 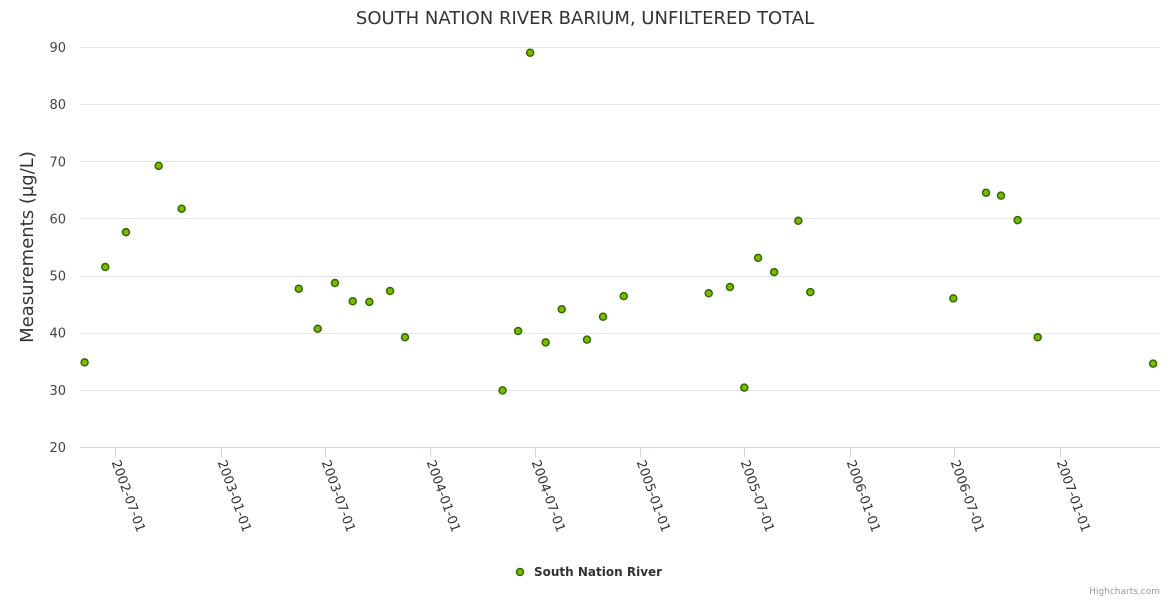 What do you see at coordinates (598, 572) in the screenshot?
I see `legend-item-label: South Nation River` at bounding box center [598, 572].